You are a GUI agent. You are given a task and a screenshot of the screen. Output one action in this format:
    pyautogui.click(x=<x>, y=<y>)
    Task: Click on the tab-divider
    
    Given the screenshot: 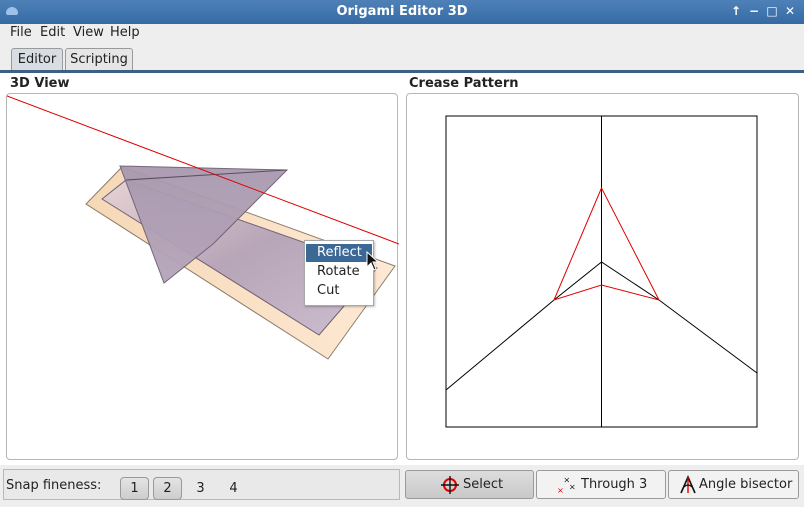 What is the action you would take?
    pyautogui.click(x=402, y=71)
    